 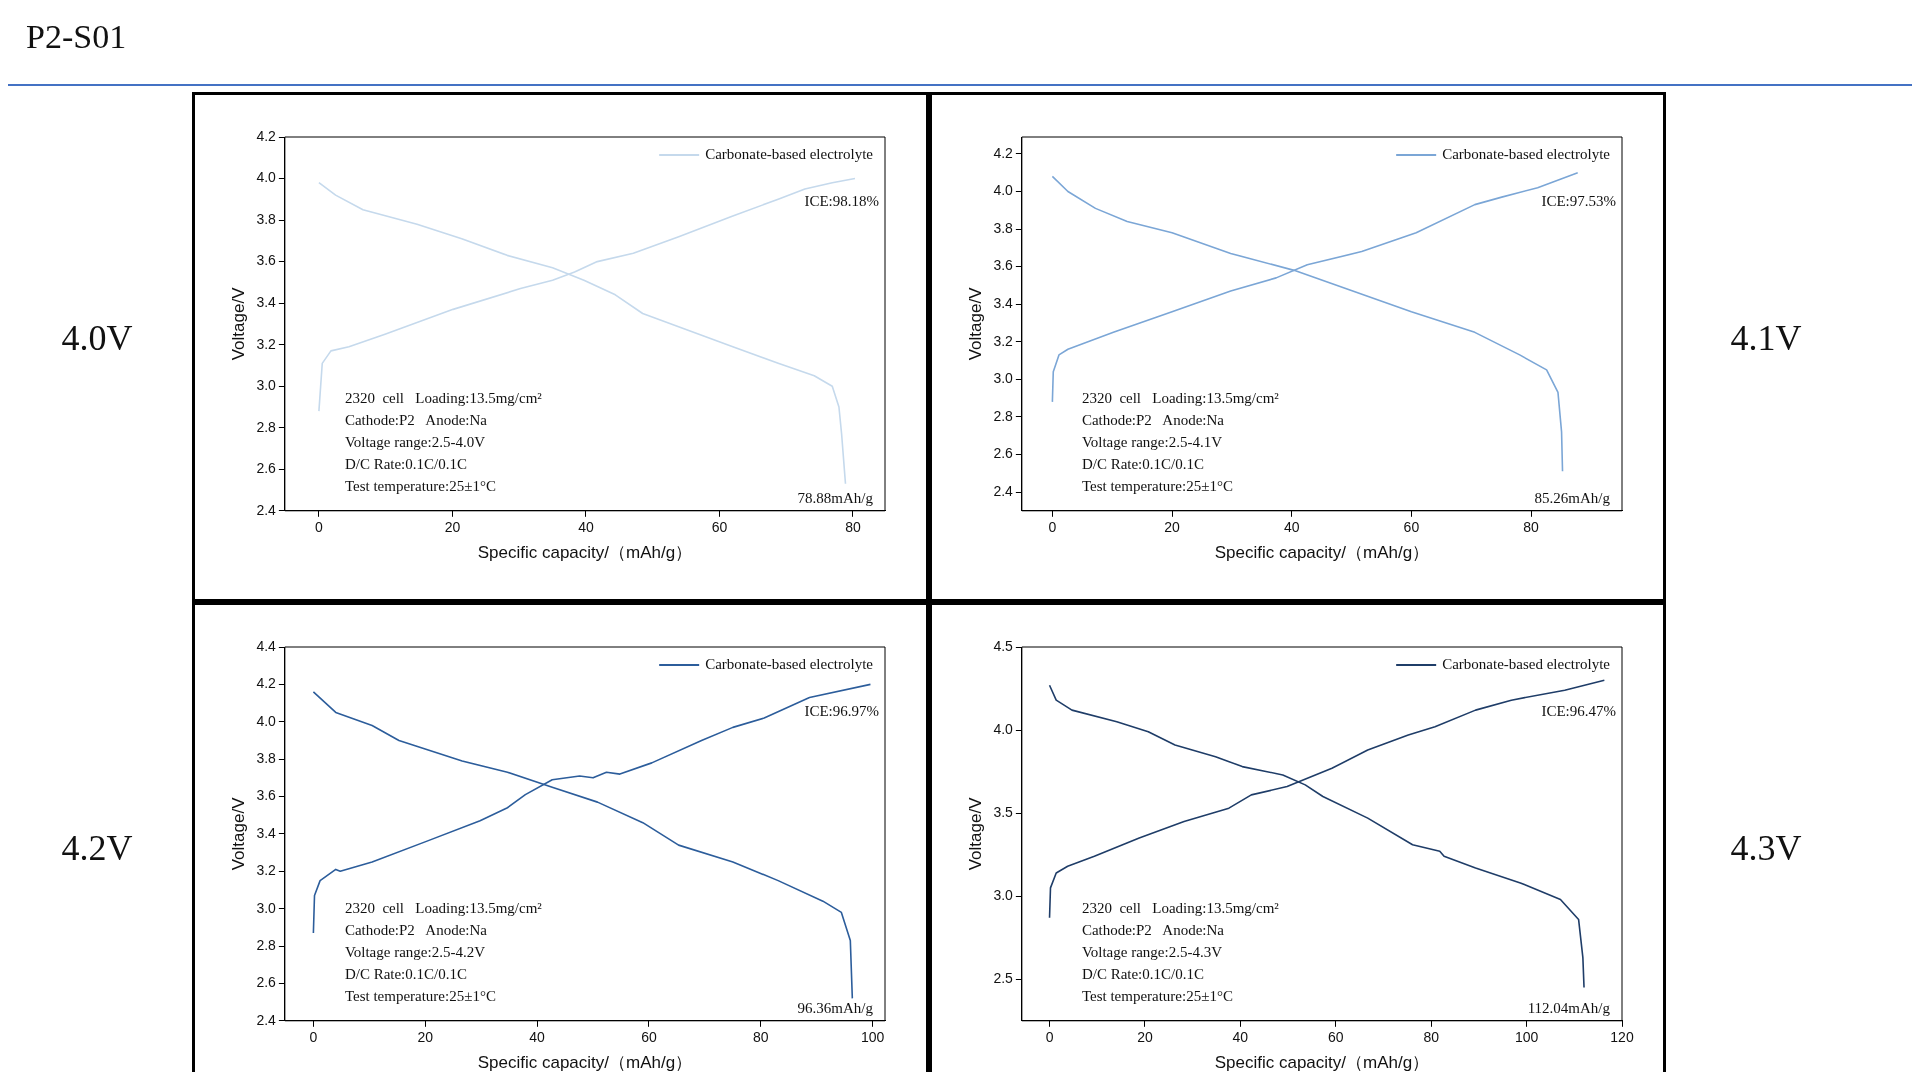 What do you see at coordinates (1578, 710) in the screenshot?
I see `annotation: ICE:96.47%` at bounding box center [1578, 710].